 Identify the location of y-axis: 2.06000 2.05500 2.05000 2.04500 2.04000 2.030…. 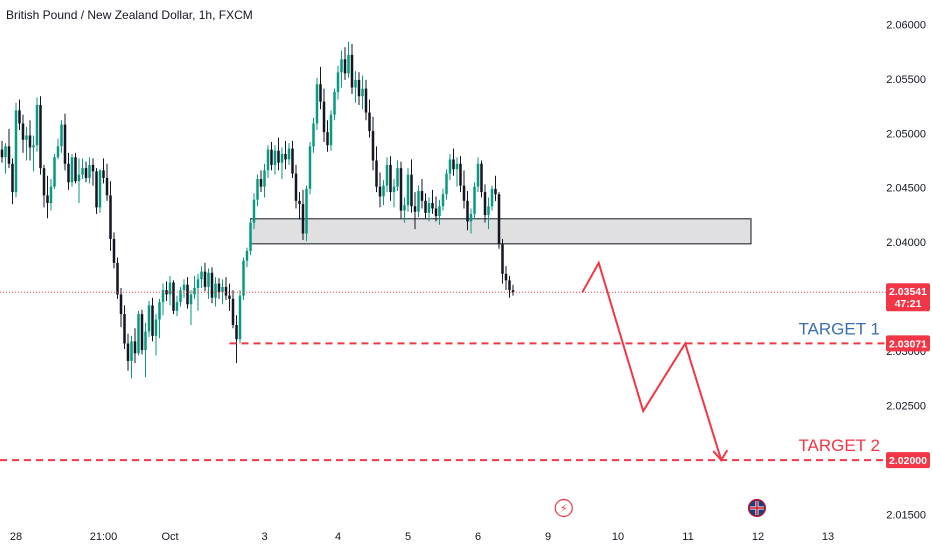
(908, 270).